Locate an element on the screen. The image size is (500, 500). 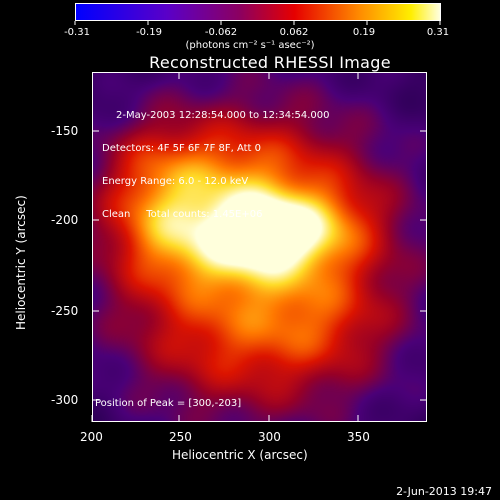
time-range-text: 2-May-2003 12:28:54.000 to 12:34:54.000 is located at coordinates (223, 115).